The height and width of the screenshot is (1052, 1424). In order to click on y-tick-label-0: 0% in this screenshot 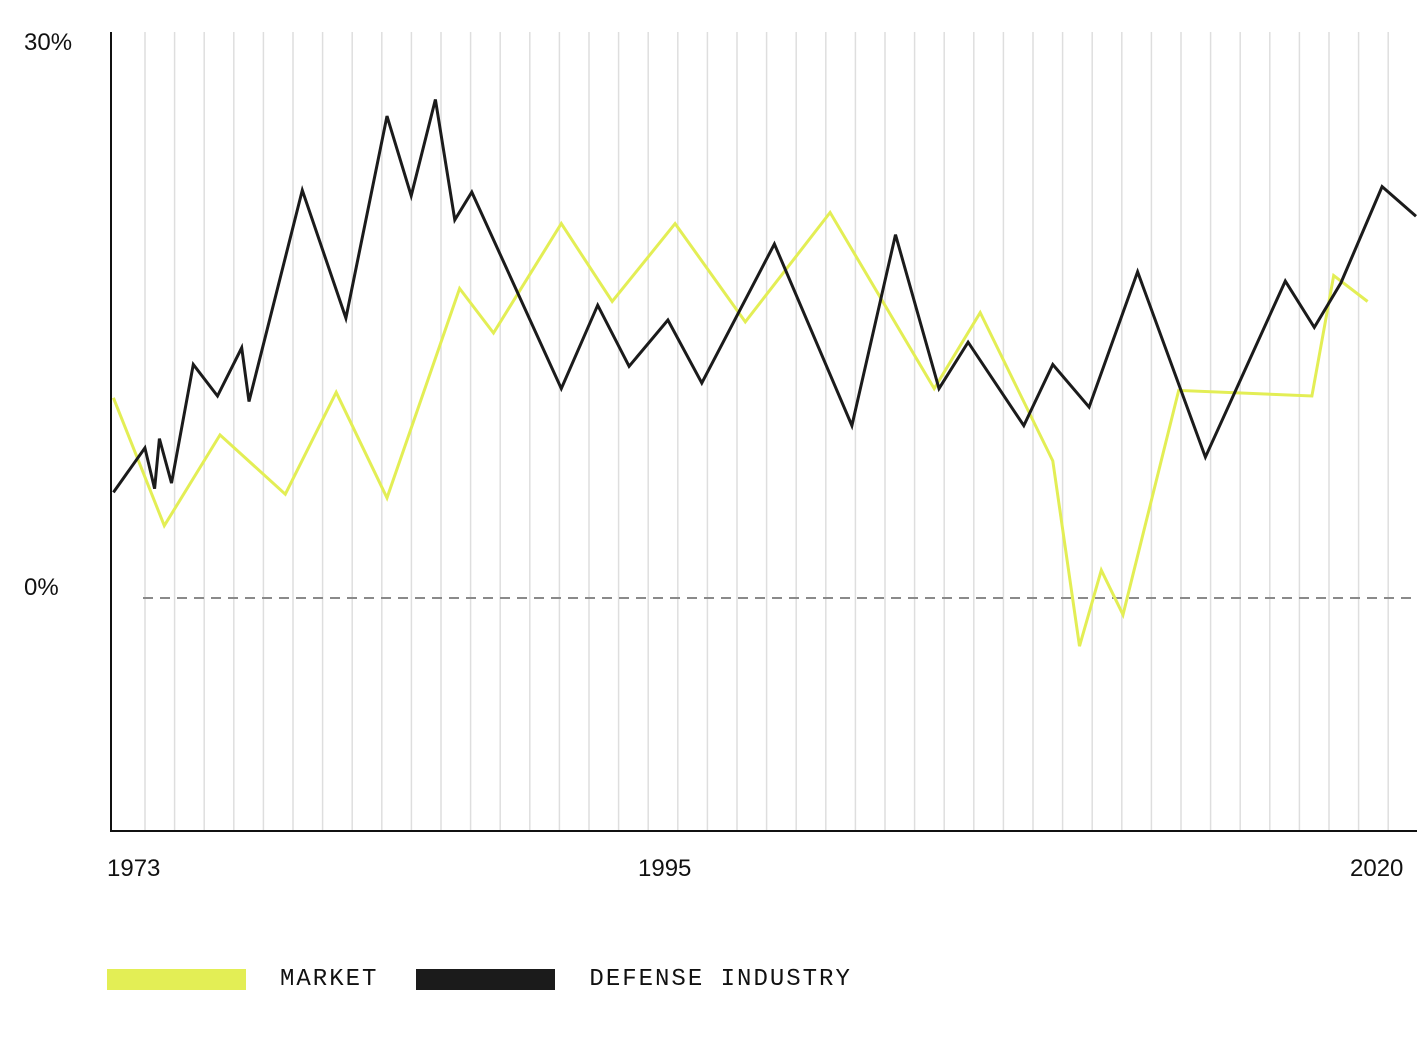, I will do `click(41, 587)`.